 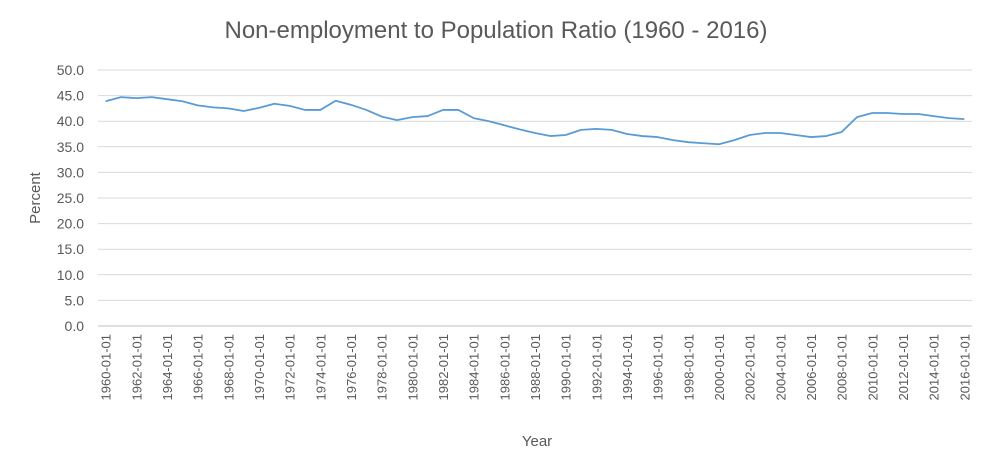 What do you see at coordinates (70, 172) in the screenshot?
I see `y-tick-label: 30.0` at bounding box center [70, 172].